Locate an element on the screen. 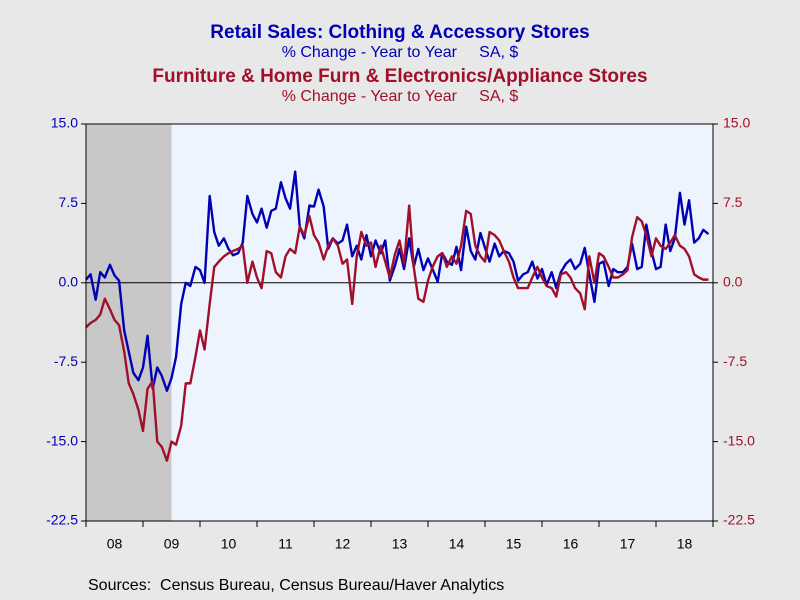  recession-shade is located at coordinates (129, 322).